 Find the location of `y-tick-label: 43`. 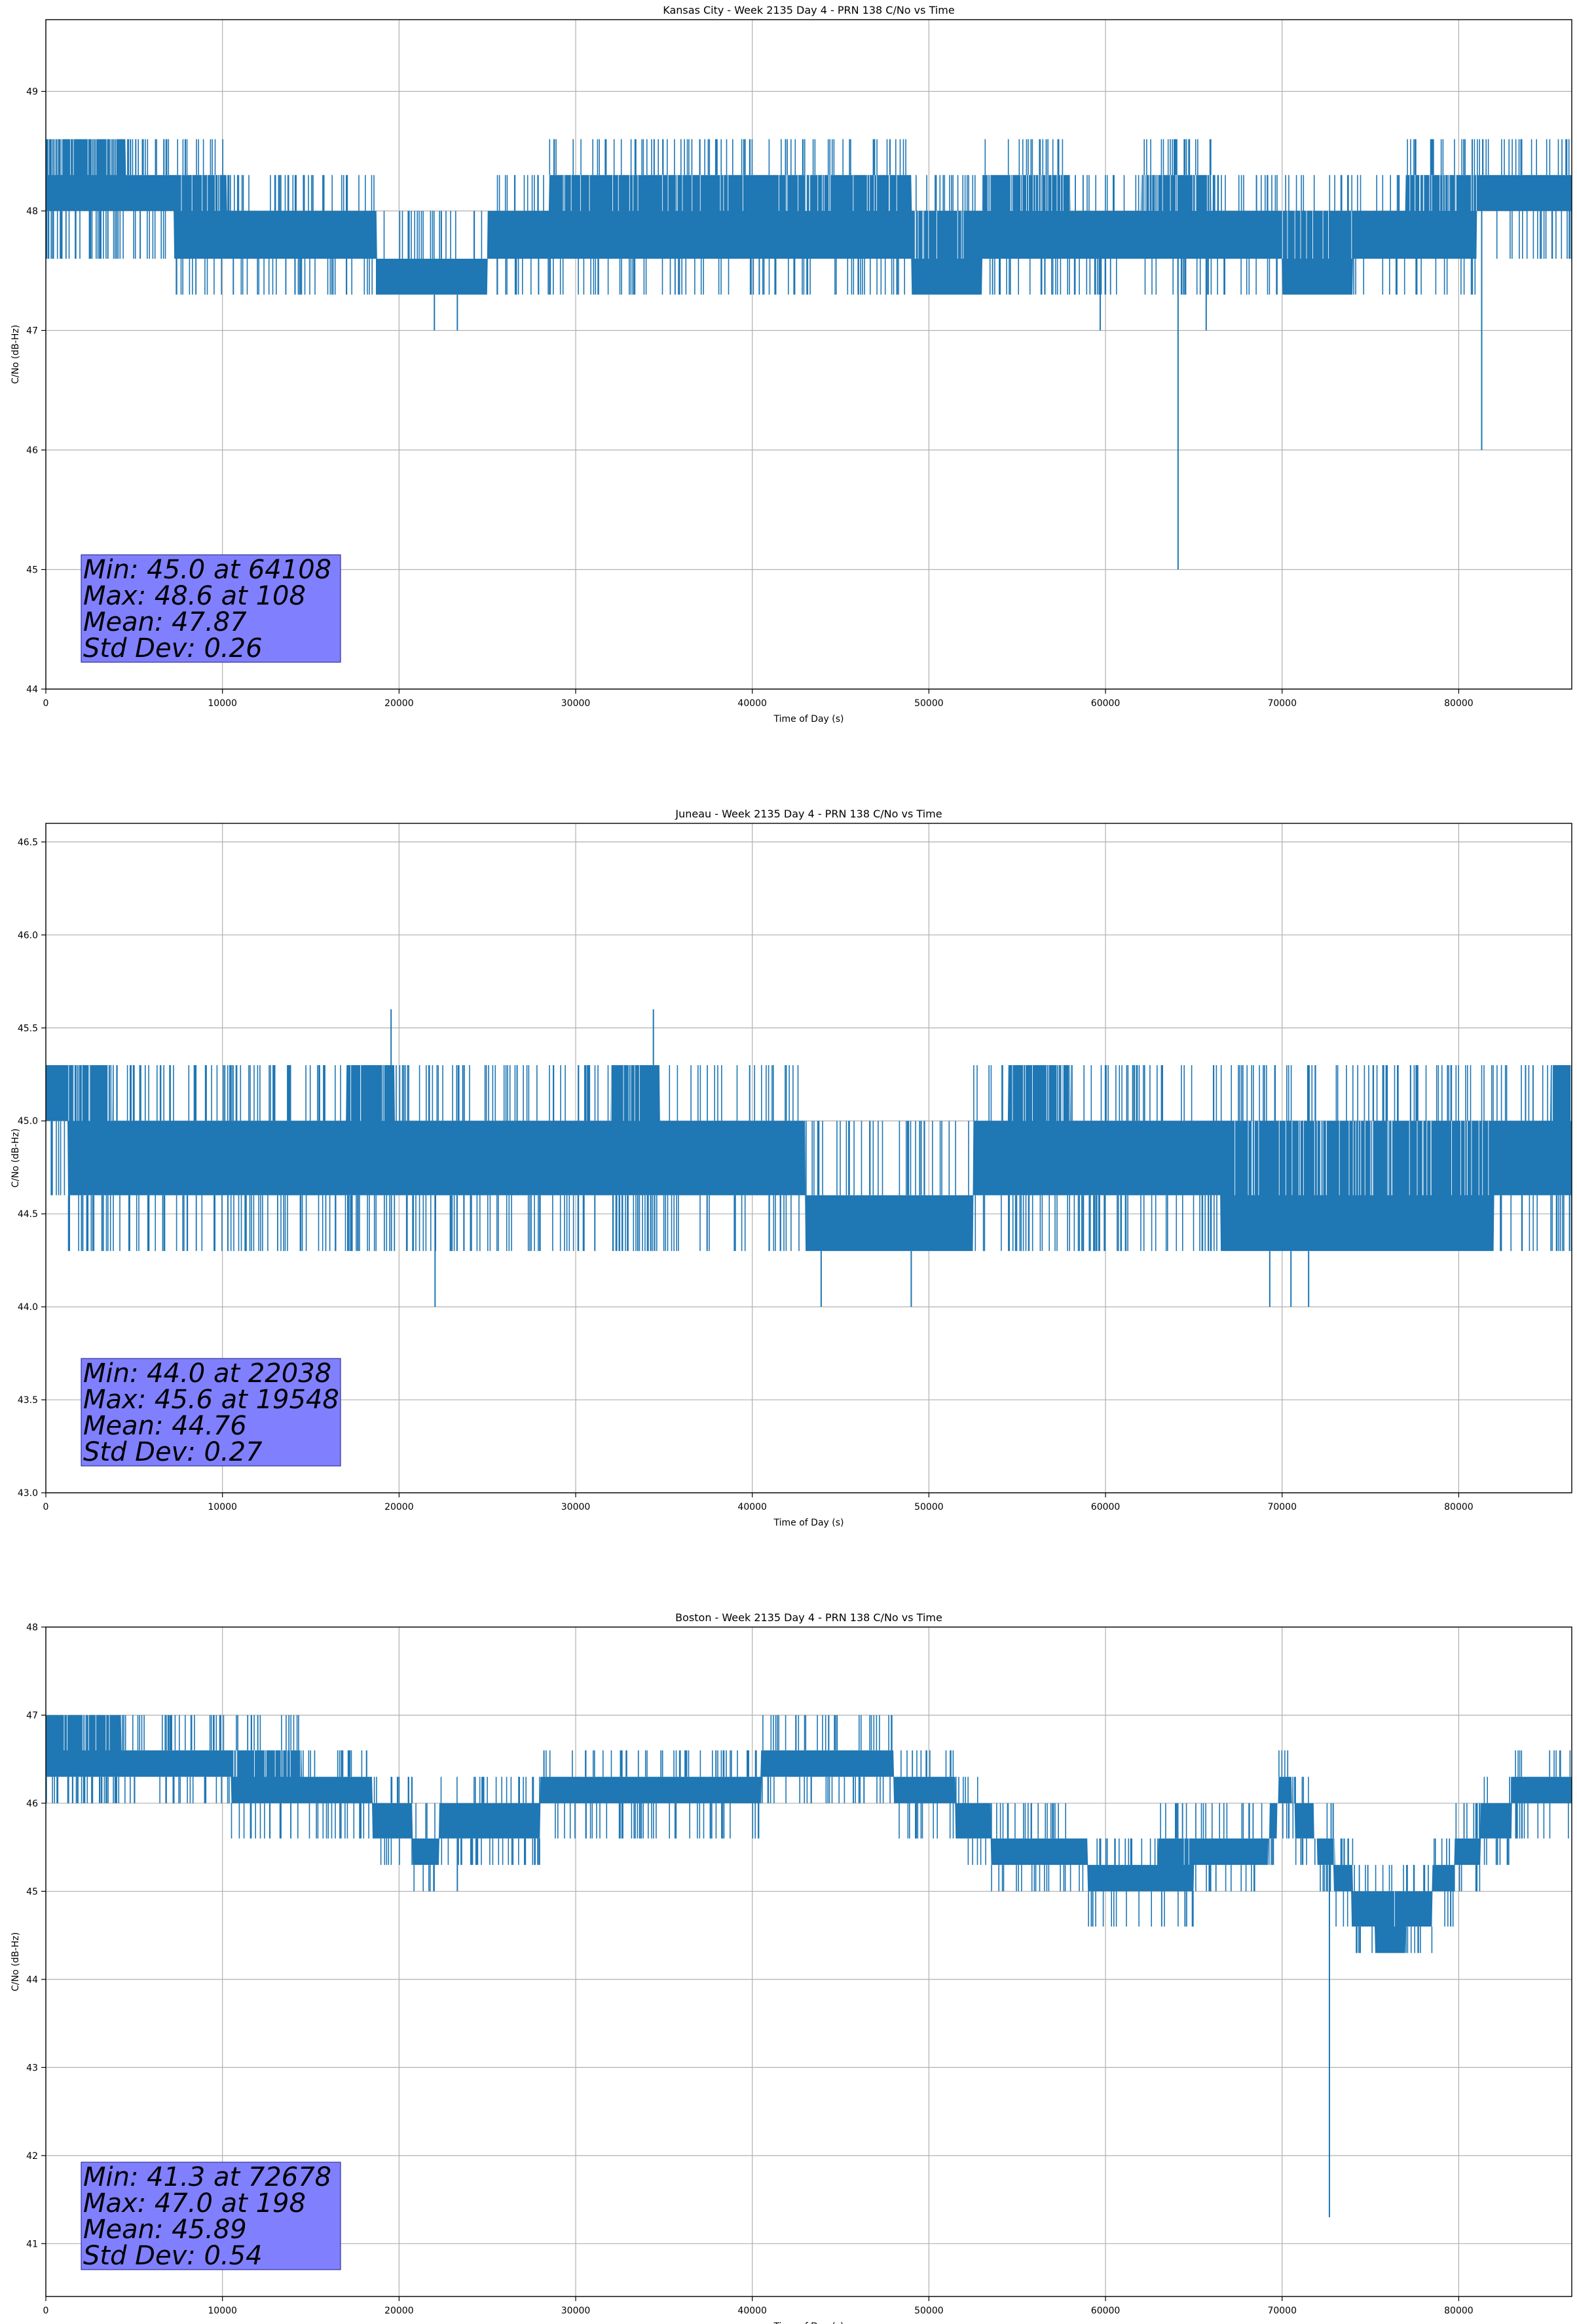

y-tick-label: 43 is located at coordinates (32, 2068).